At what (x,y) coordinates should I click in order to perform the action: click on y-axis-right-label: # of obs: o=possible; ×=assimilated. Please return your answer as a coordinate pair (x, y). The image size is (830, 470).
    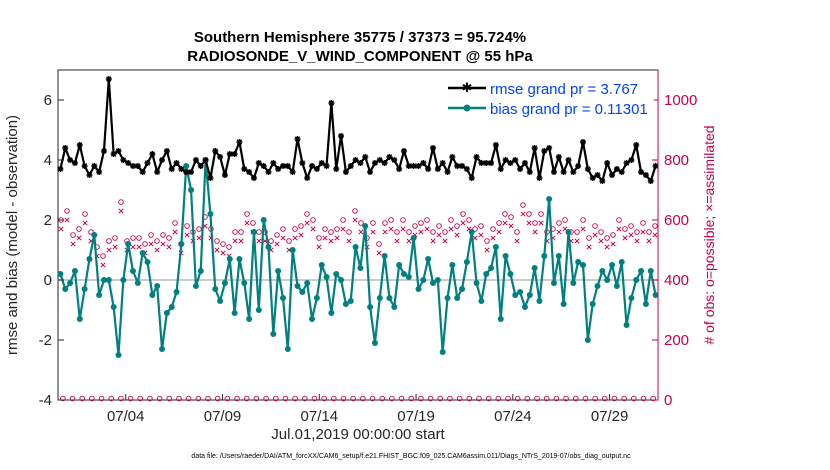
    Looking at the image, I should click on (709, 234).